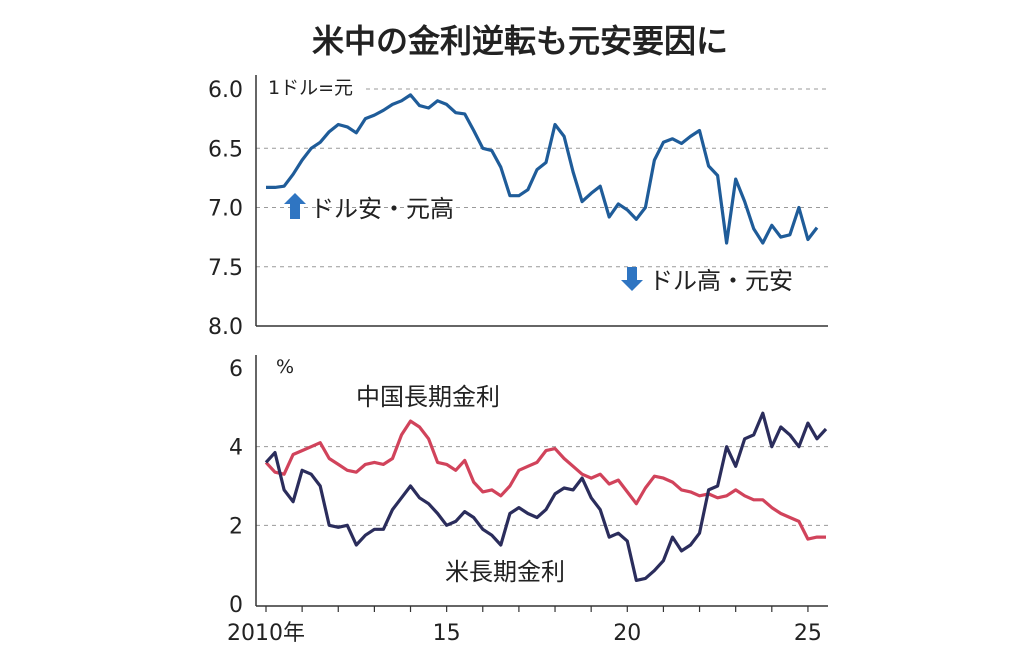 The height and width of the screenshot is (649, 1024). What do you see at coordinates (236, 448) in the screenshot?
I see `bottom-y-tick-label: 4` at bounding box center [236, 448].